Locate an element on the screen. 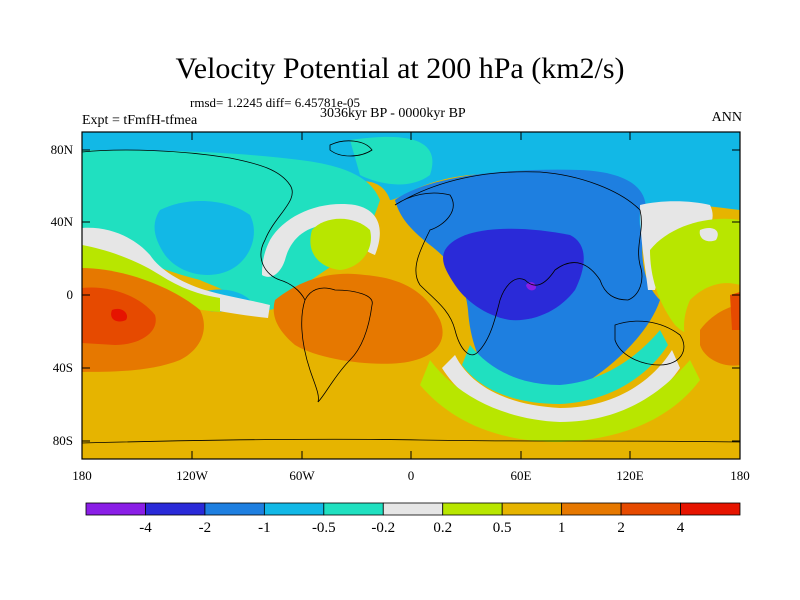 This screenshot has height=600, width=800. stats-line: rmsd= 1.2245 diff= 6.45781e-05 is located at coordinates (275, 103).